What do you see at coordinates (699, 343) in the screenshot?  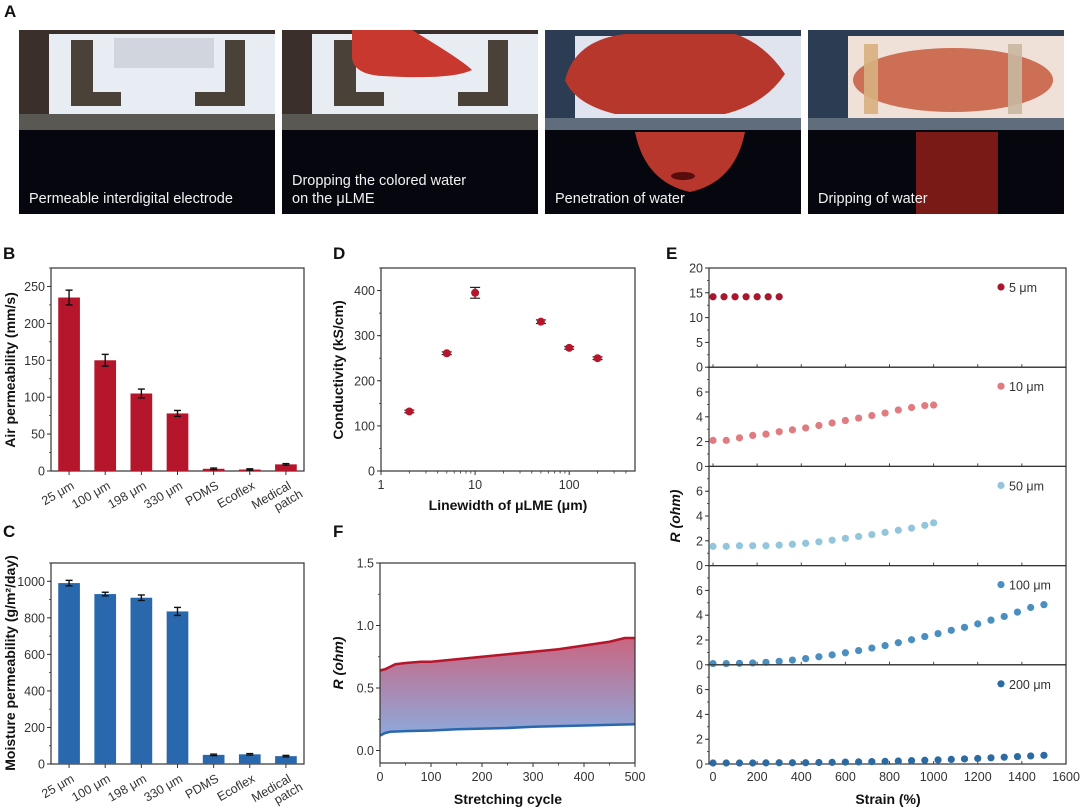 I see `y-tick-label: 5` at bounding box center [699, 343].